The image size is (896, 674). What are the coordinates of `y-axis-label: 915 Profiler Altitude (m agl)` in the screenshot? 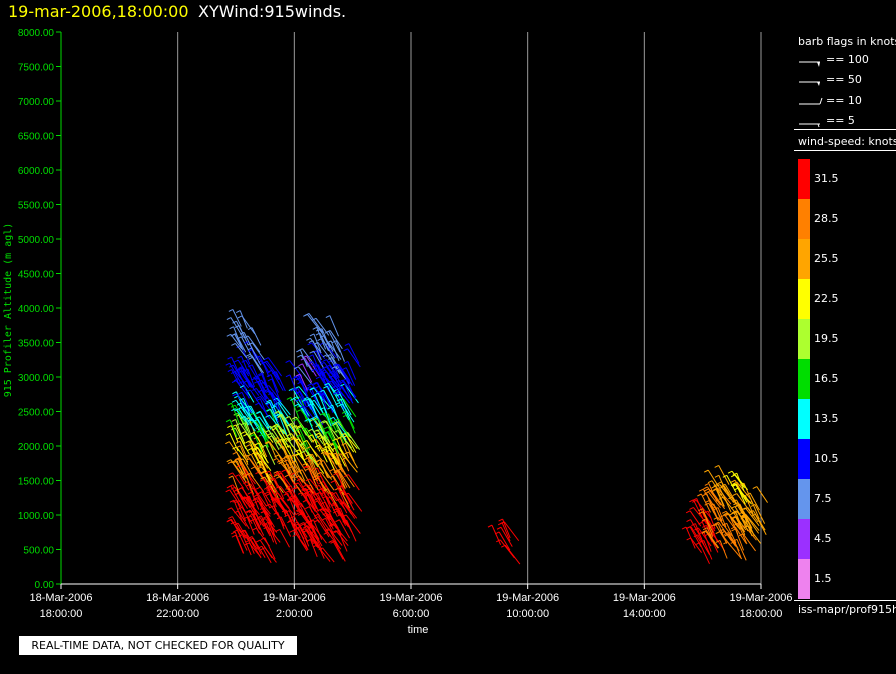 It's located at (8, 310).